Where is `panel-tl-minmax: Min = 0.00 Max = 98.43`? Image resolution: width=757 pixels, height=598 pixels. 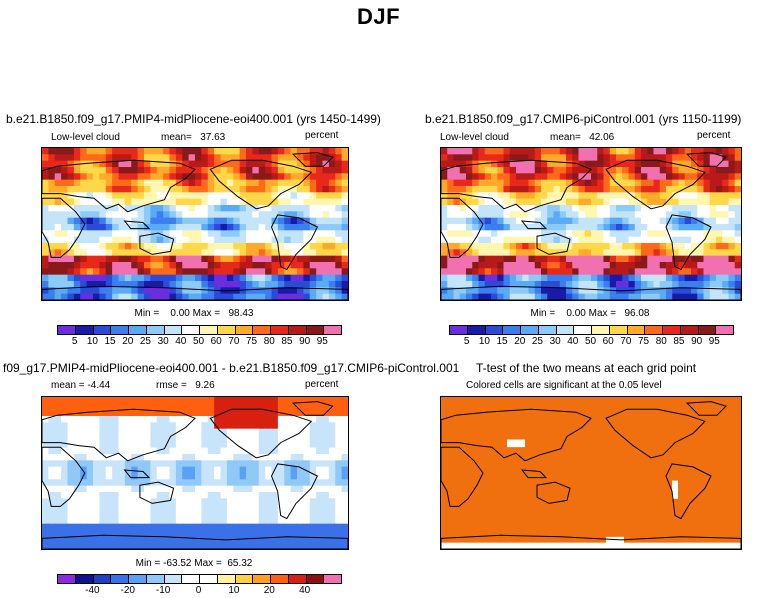
panel-tl-minmax: Min = 0.00 Max = 98.43 is located at coordinates (194, 313).